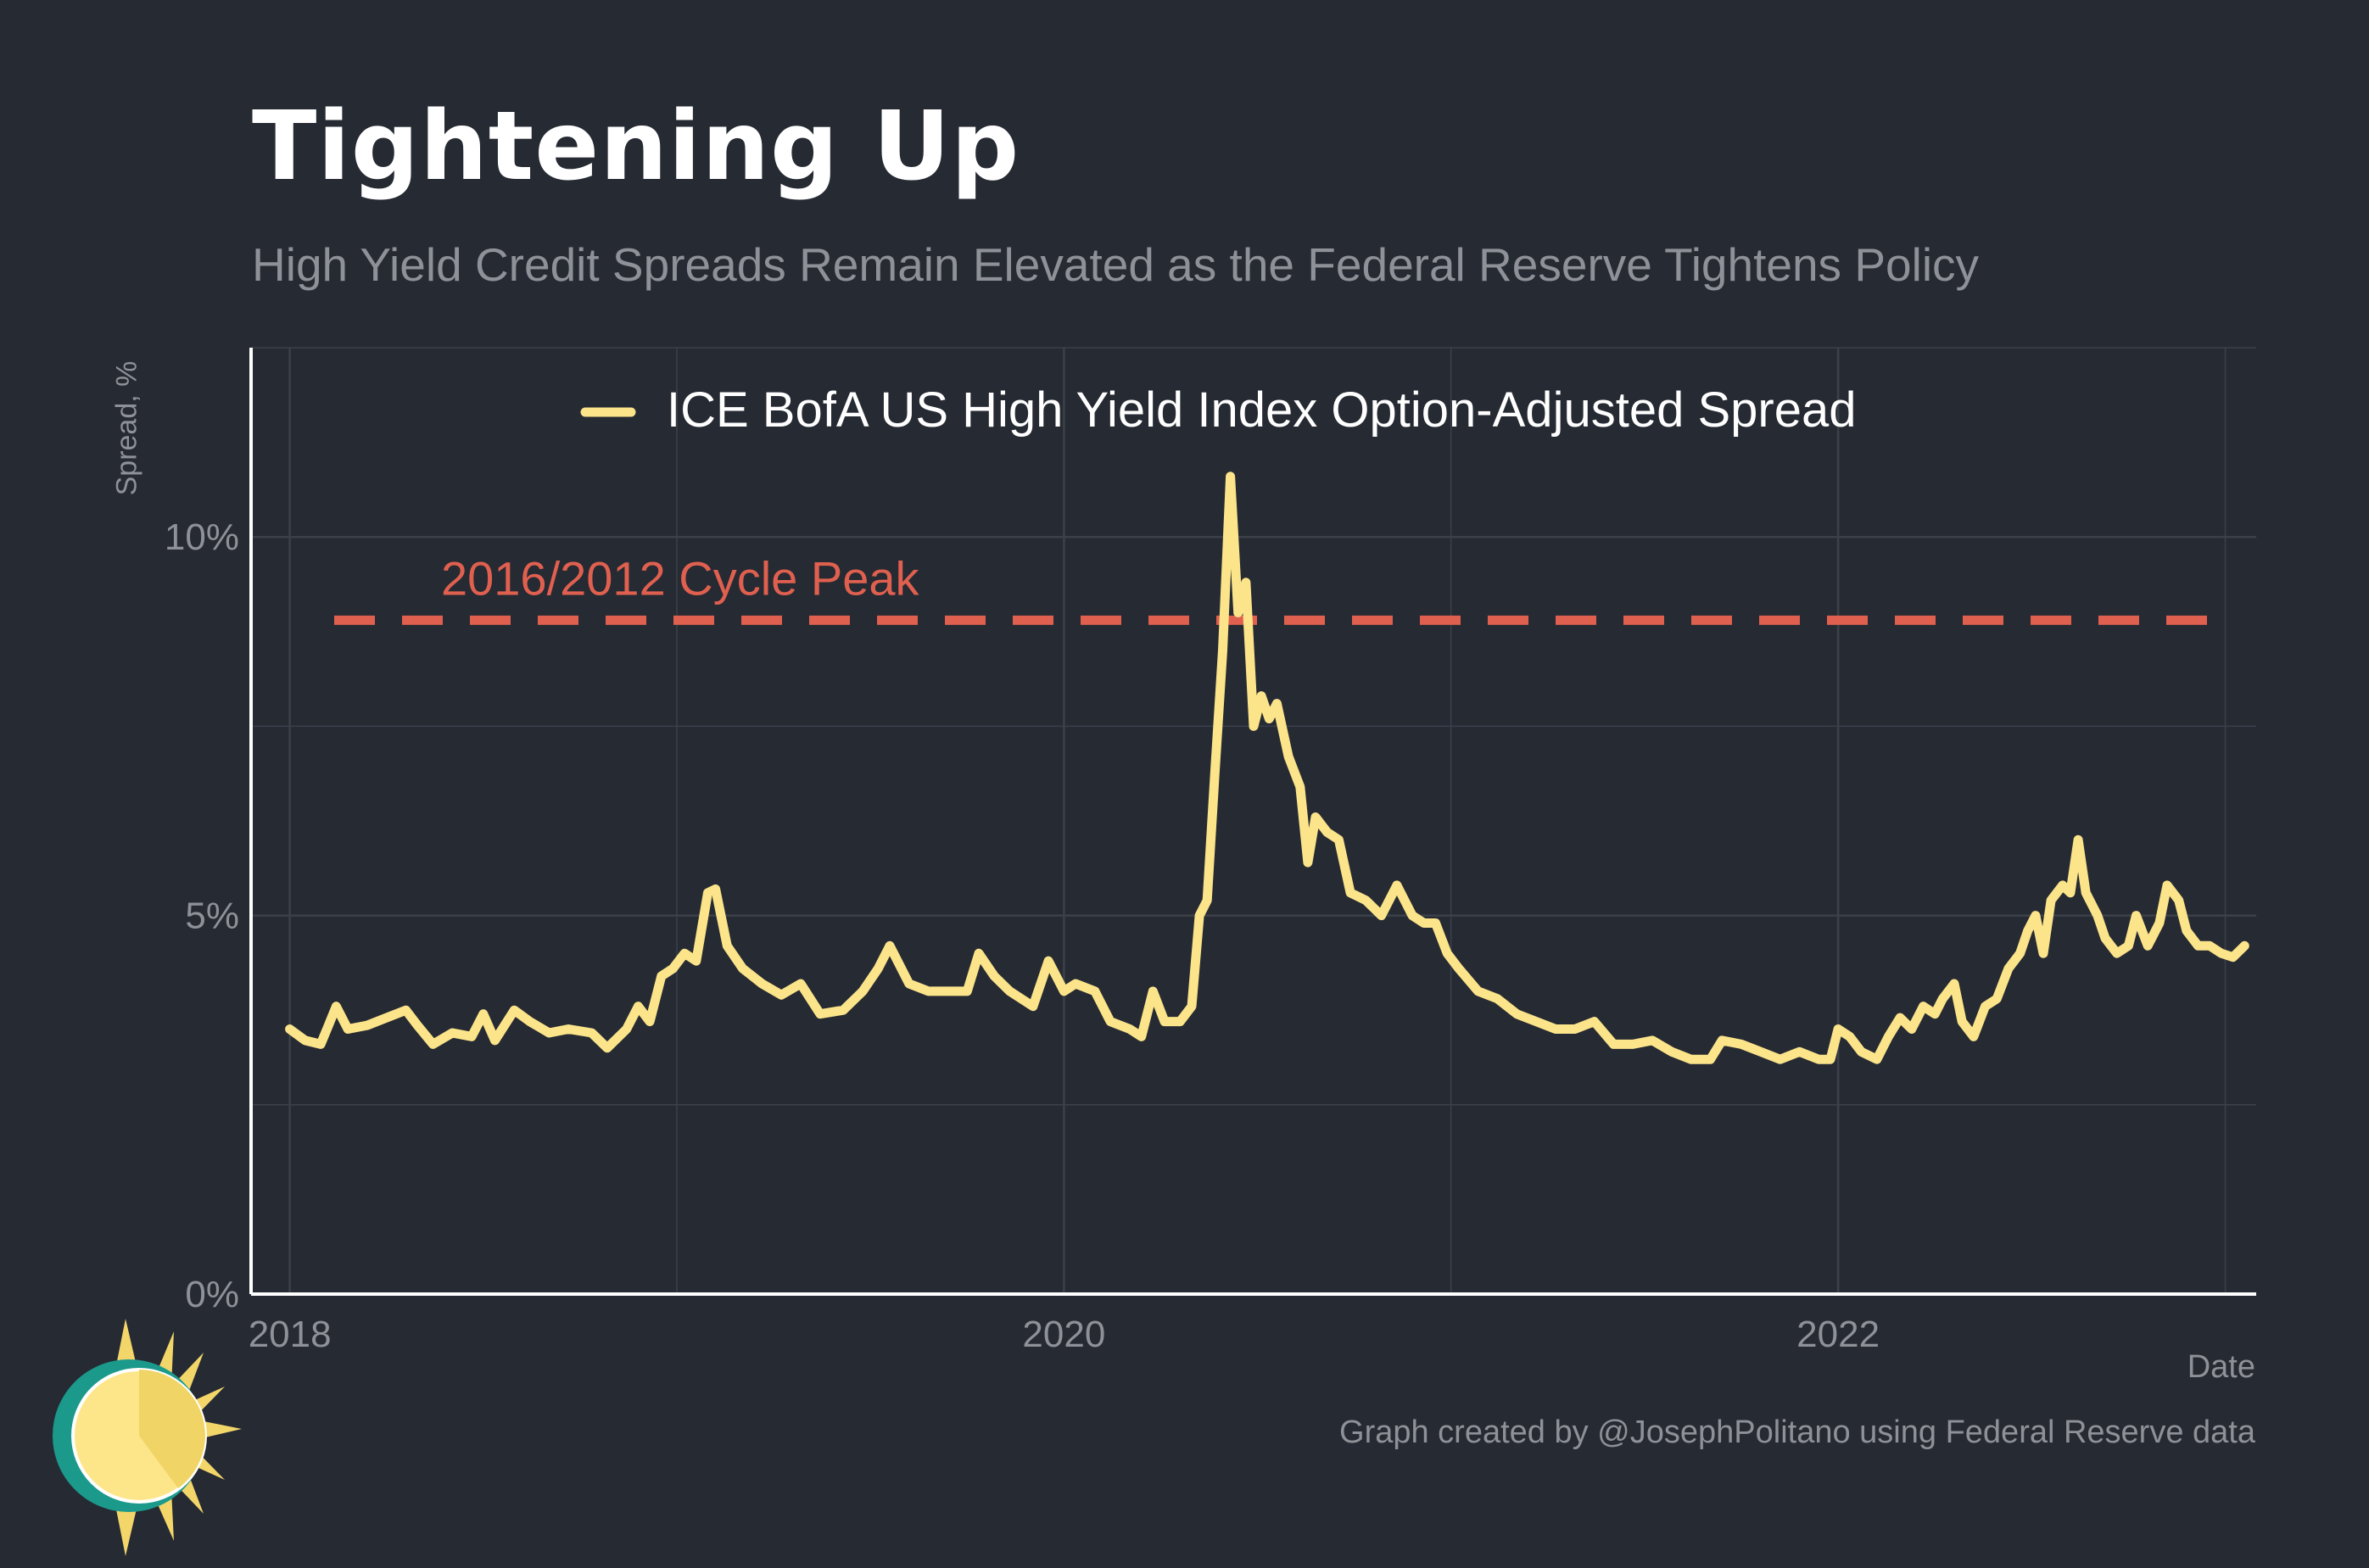  What do you see at coordinates (212, 1295) in the screenshot?
I see `y-tick-label: 0%` at bounding box center [212, 1295].